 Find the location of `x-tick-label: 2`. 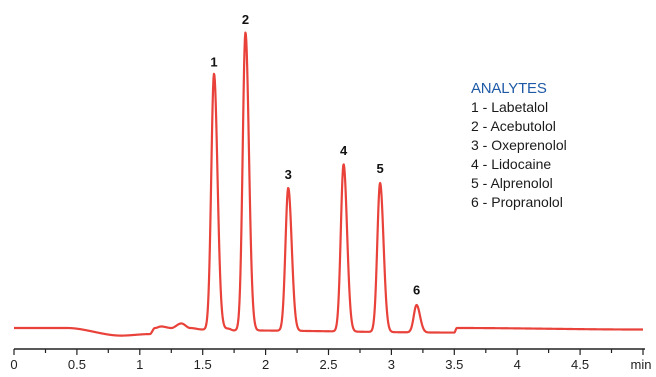

x-tick-label: 2 is located at coordinates (265, 364).